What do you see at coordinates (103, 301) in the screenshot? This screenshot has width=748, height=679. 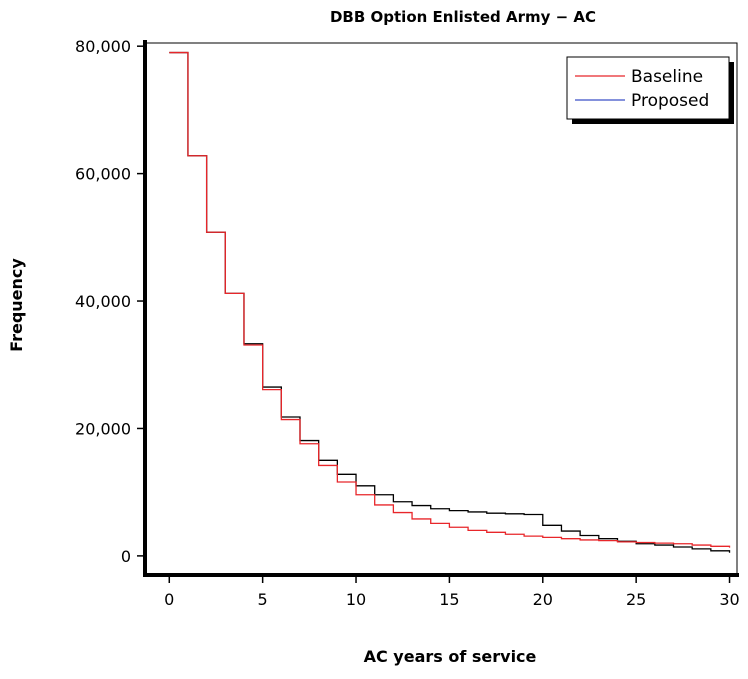 I see `y-tick-label: 40,000` at bounding box center [103, 301].